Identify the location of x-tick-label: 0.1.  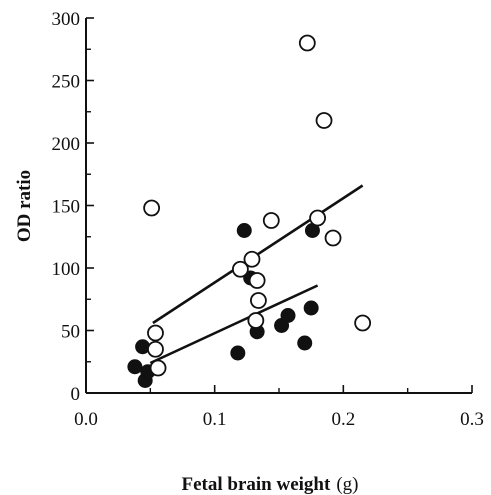
(215, 419).